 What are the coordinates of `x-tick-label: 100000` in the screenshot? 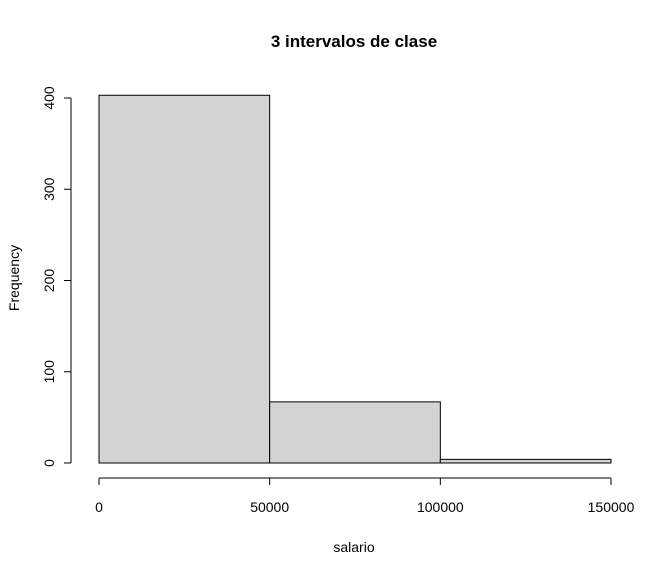 It's located at (440, 507).